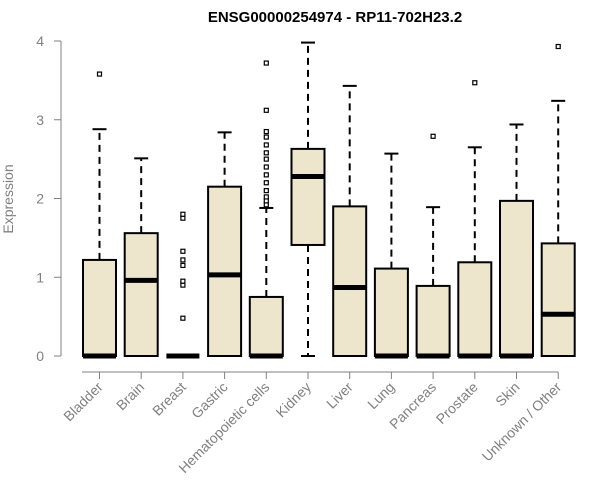 This screenshot has height=500, width=600. Describe the element at coordinates (40, 356) in the screenshot. I see `y-tick-label: 0` at that location.